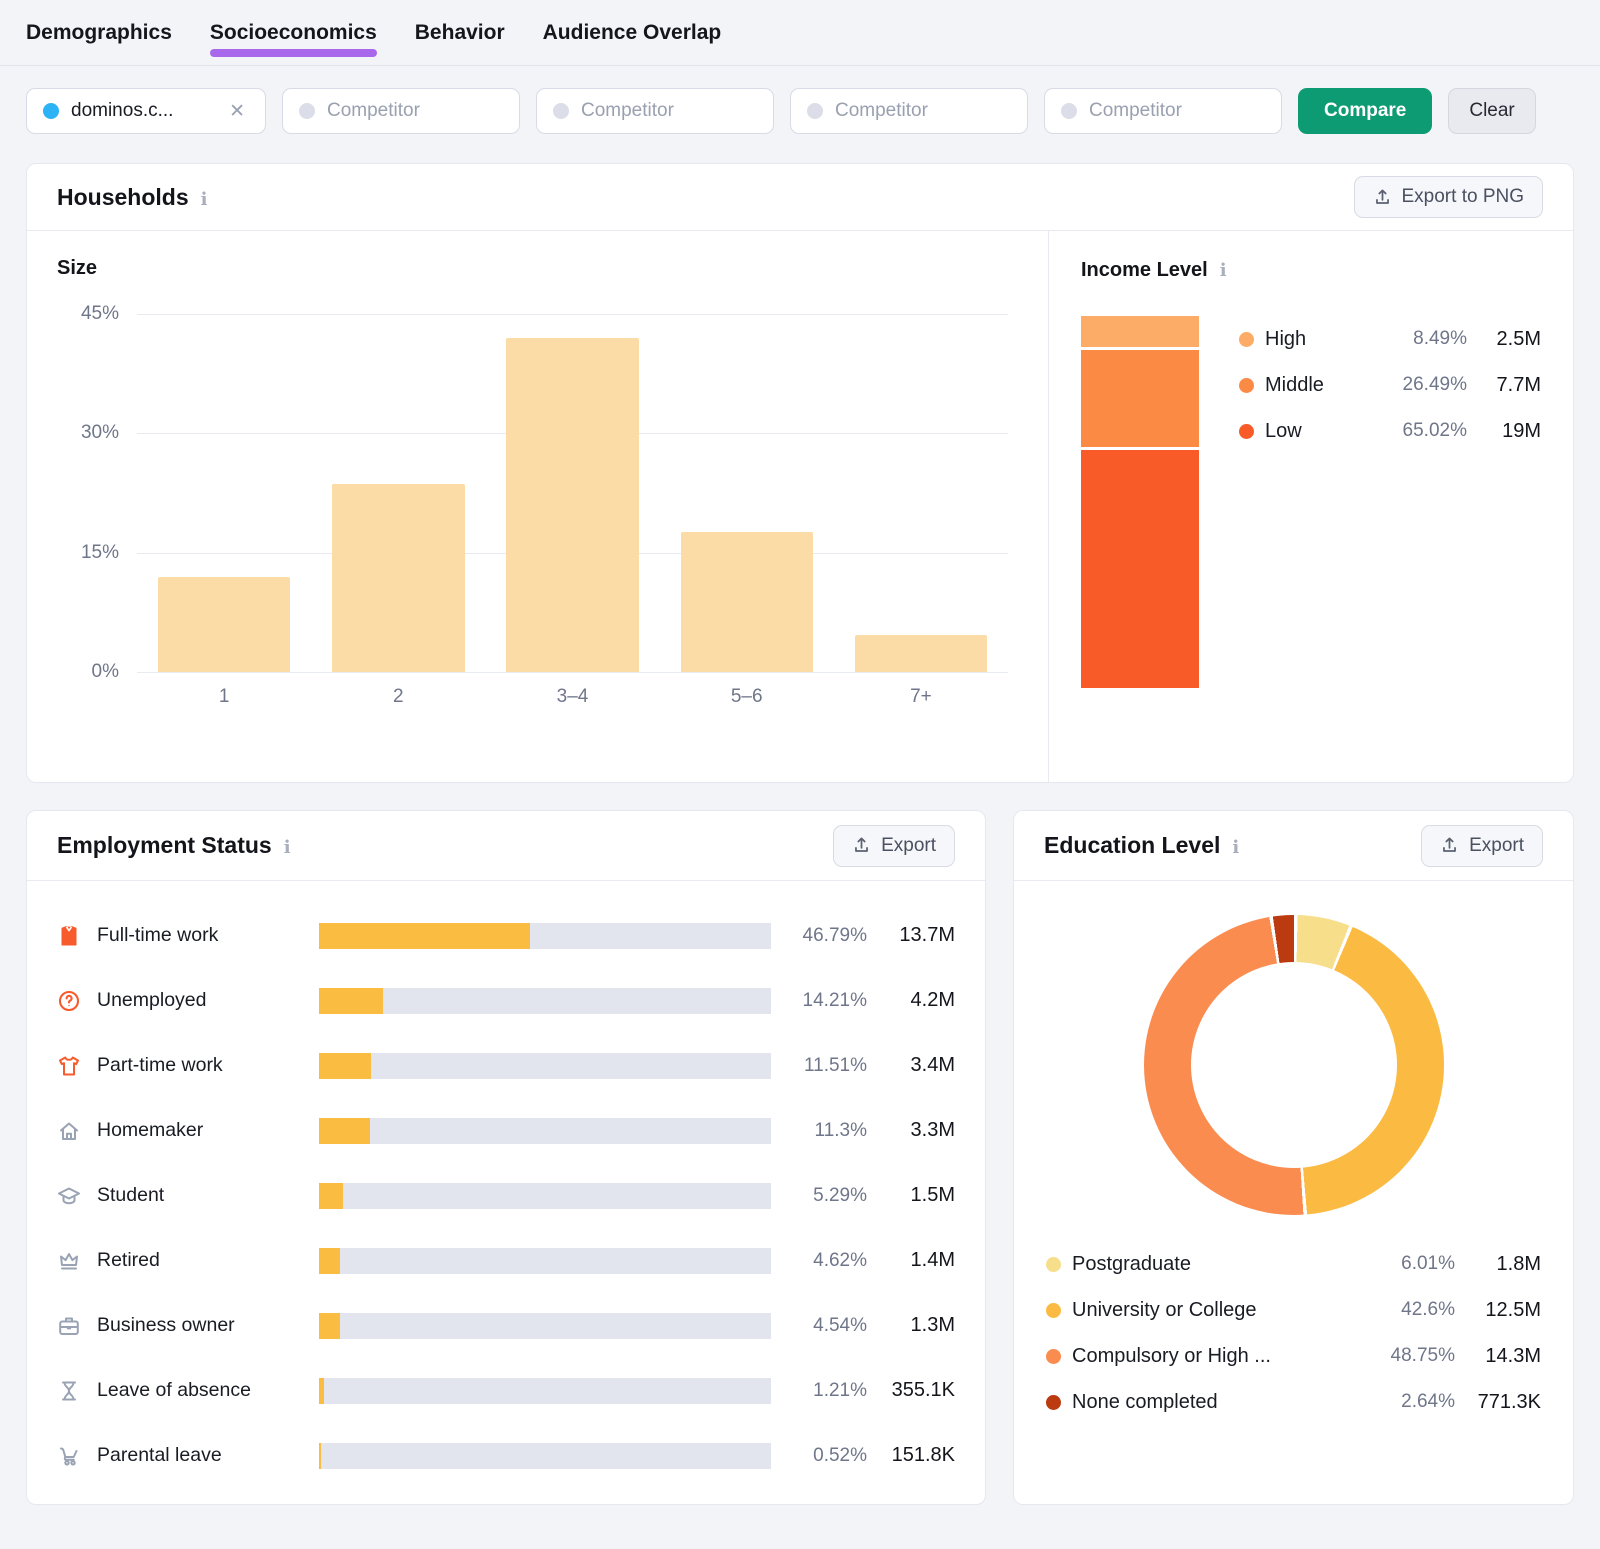 The image size is (1600, 1549). I want to click on education-legend-row: University or College 42.6% 12.5M, so click(1293, 1310).